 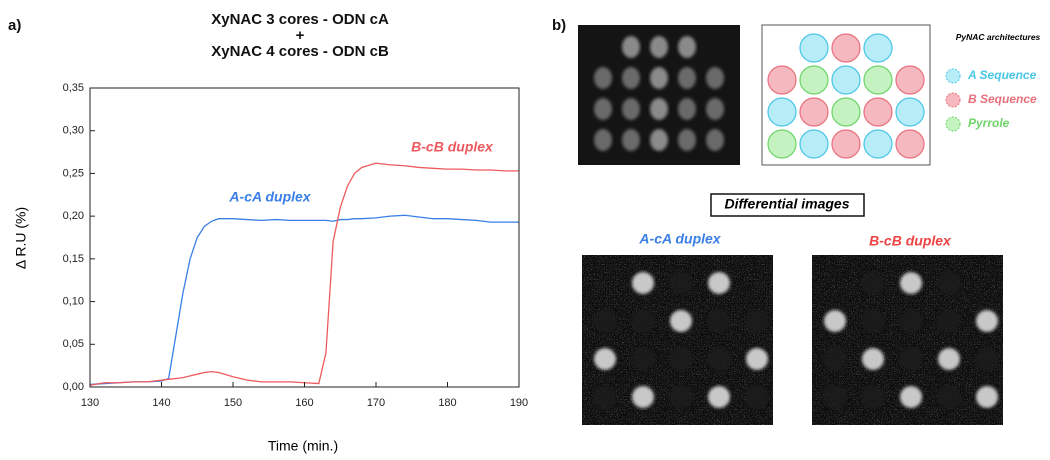 I want to click on image-label: B-cB duplex, so click(x=910, y=241).